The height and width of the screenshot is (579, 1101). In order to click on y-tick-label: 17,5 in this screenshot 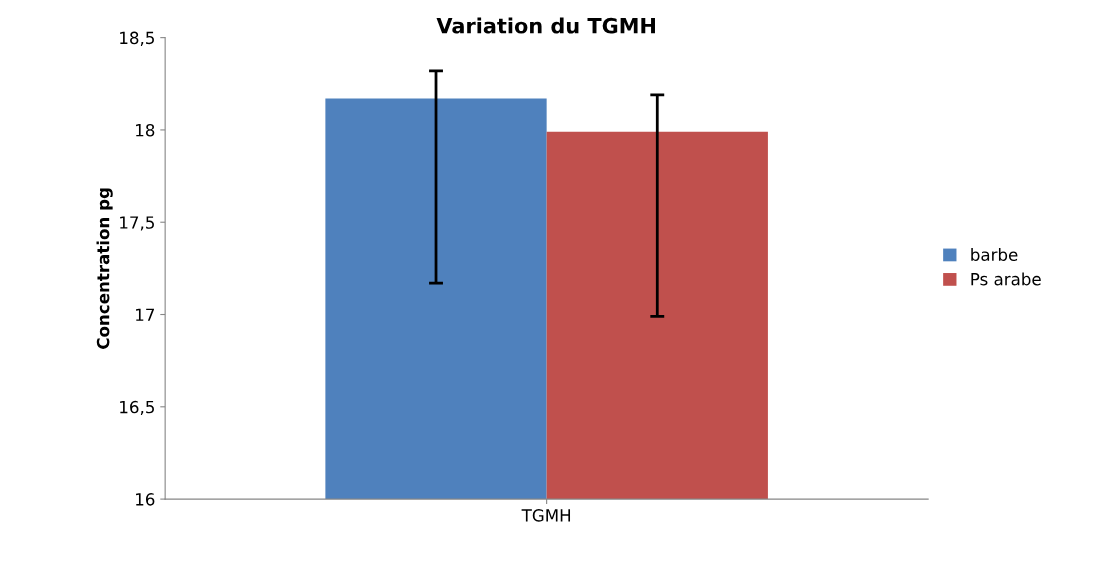, I will do `click(137, 223)`.